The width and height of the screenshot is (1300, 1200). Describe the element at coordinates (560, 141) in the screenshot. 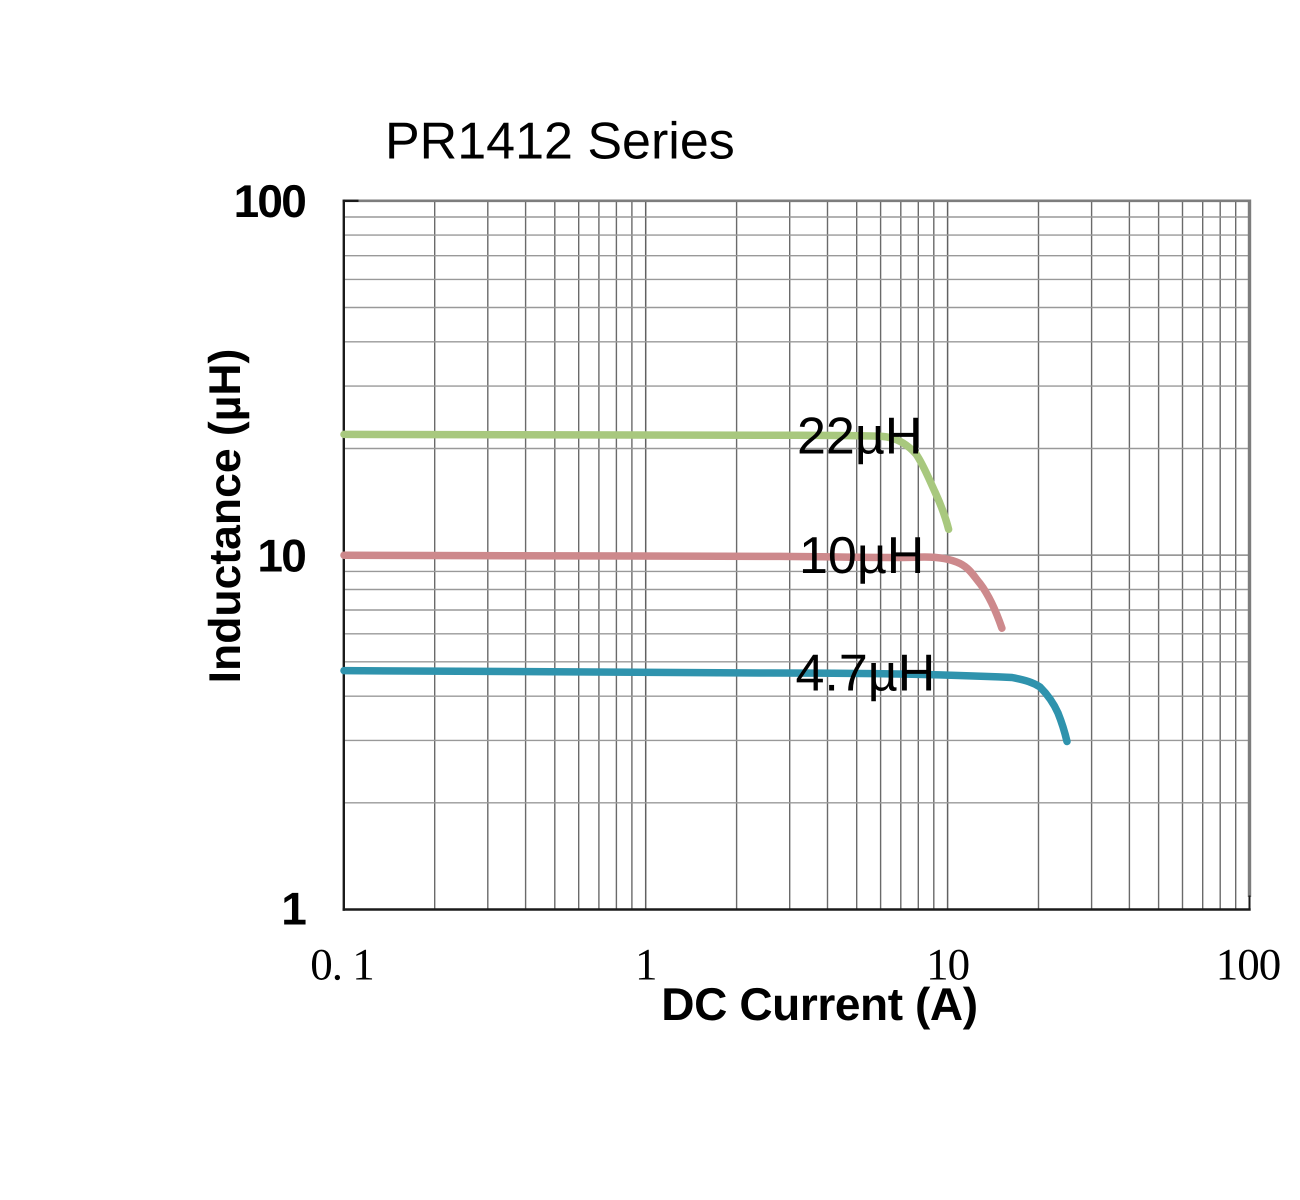

I see `svg-text: PR1412 Series` at that location.